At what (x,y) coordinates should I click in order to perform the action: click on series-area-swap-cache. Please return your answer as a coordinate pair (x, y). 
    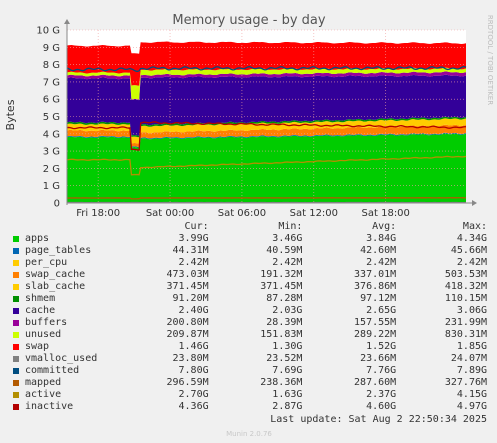
    Looking at the image, I should click on (266, 135).